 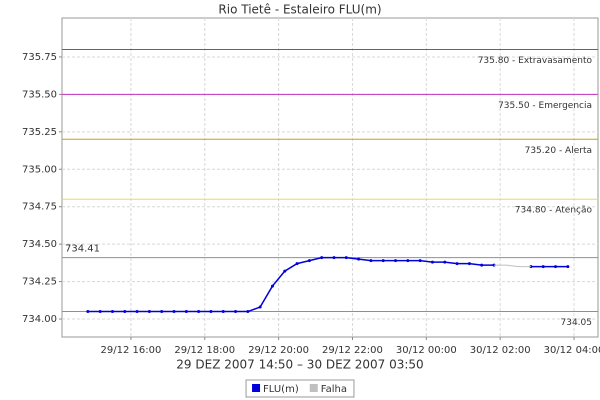 I want to click on reference-label: 735.80 - Extravasamento, so click(x=535, y=61).